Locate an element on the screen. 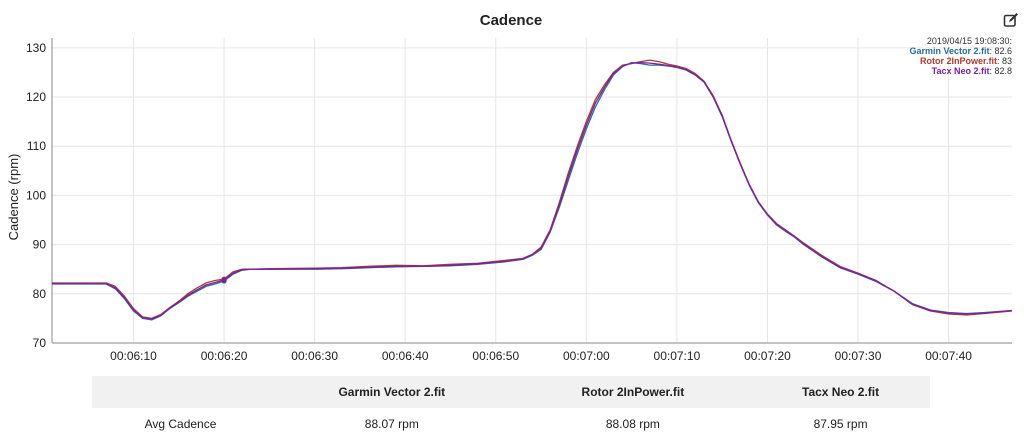  stats-header-rotor: Rotor 2InPower.fit is located at coordinates (633, 392).